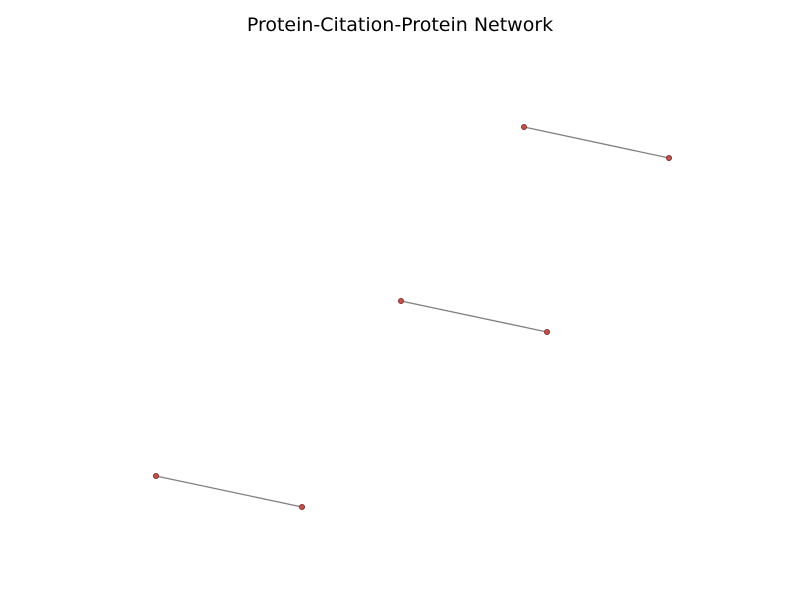 The width and height of the screenshot is (800, 600). Describe the element at coordinates (400, 300) in the screenshot. I see `node-n3` at that location.